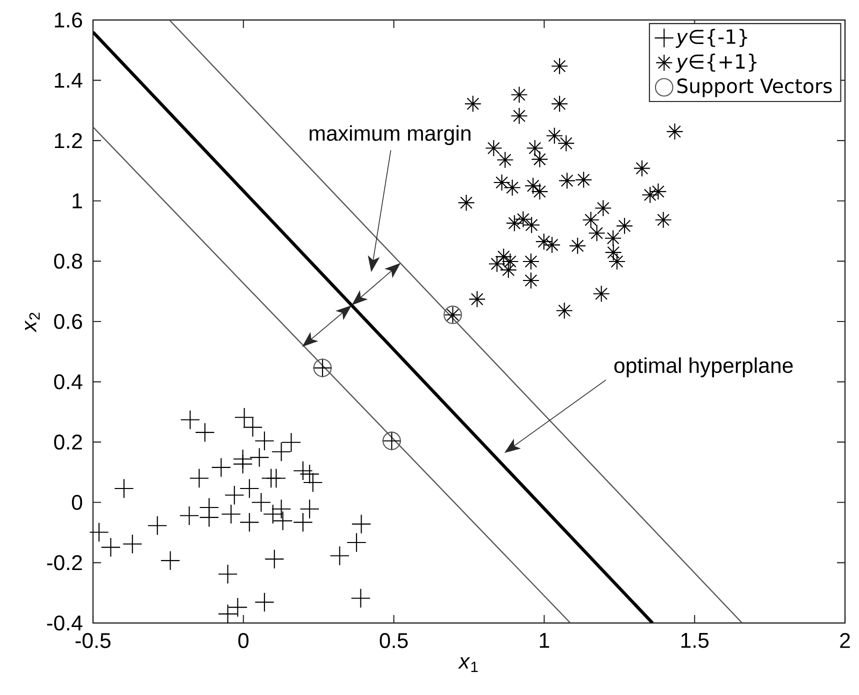 The height and width of the screenshot is (695, 859). I want to click on y-tick-label: 0, so click(77, 502).